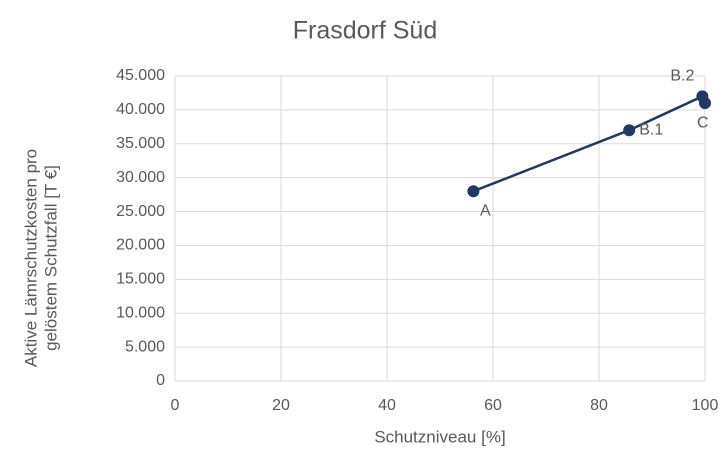  I want to click on x-tick-label: 80, so click(599, 405).